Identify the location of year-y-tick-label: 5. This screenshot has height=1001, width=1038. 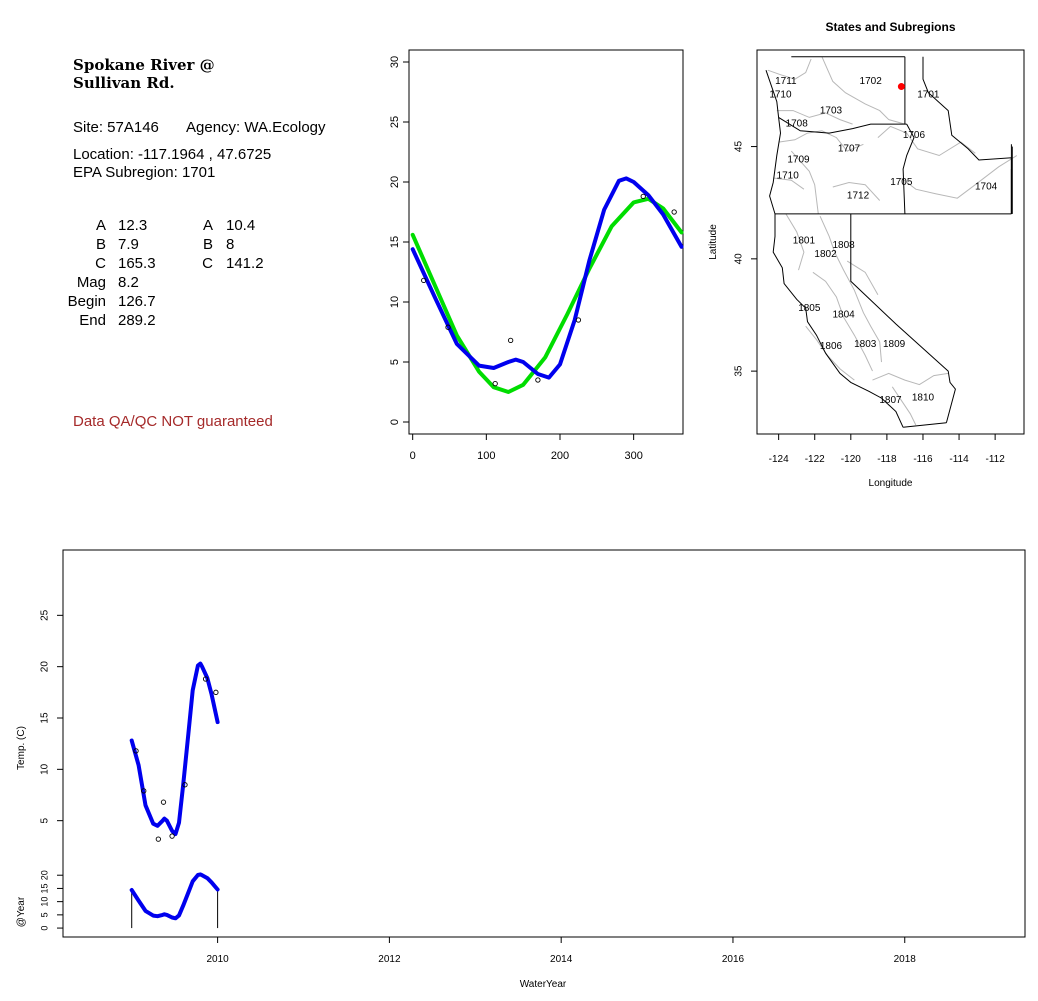
(44, 914).